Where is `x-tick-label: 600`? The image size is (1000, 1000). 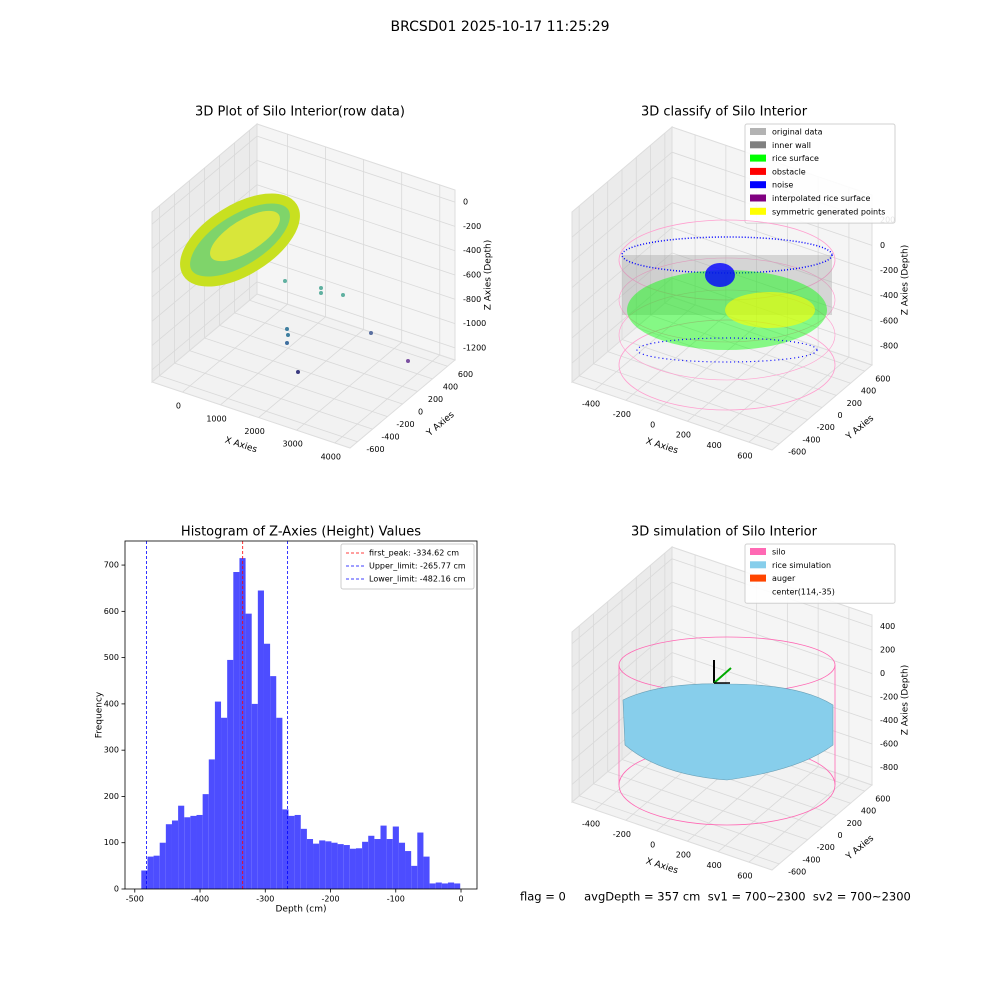 x-tick-label: 600 is located at coordinates (744, 876).